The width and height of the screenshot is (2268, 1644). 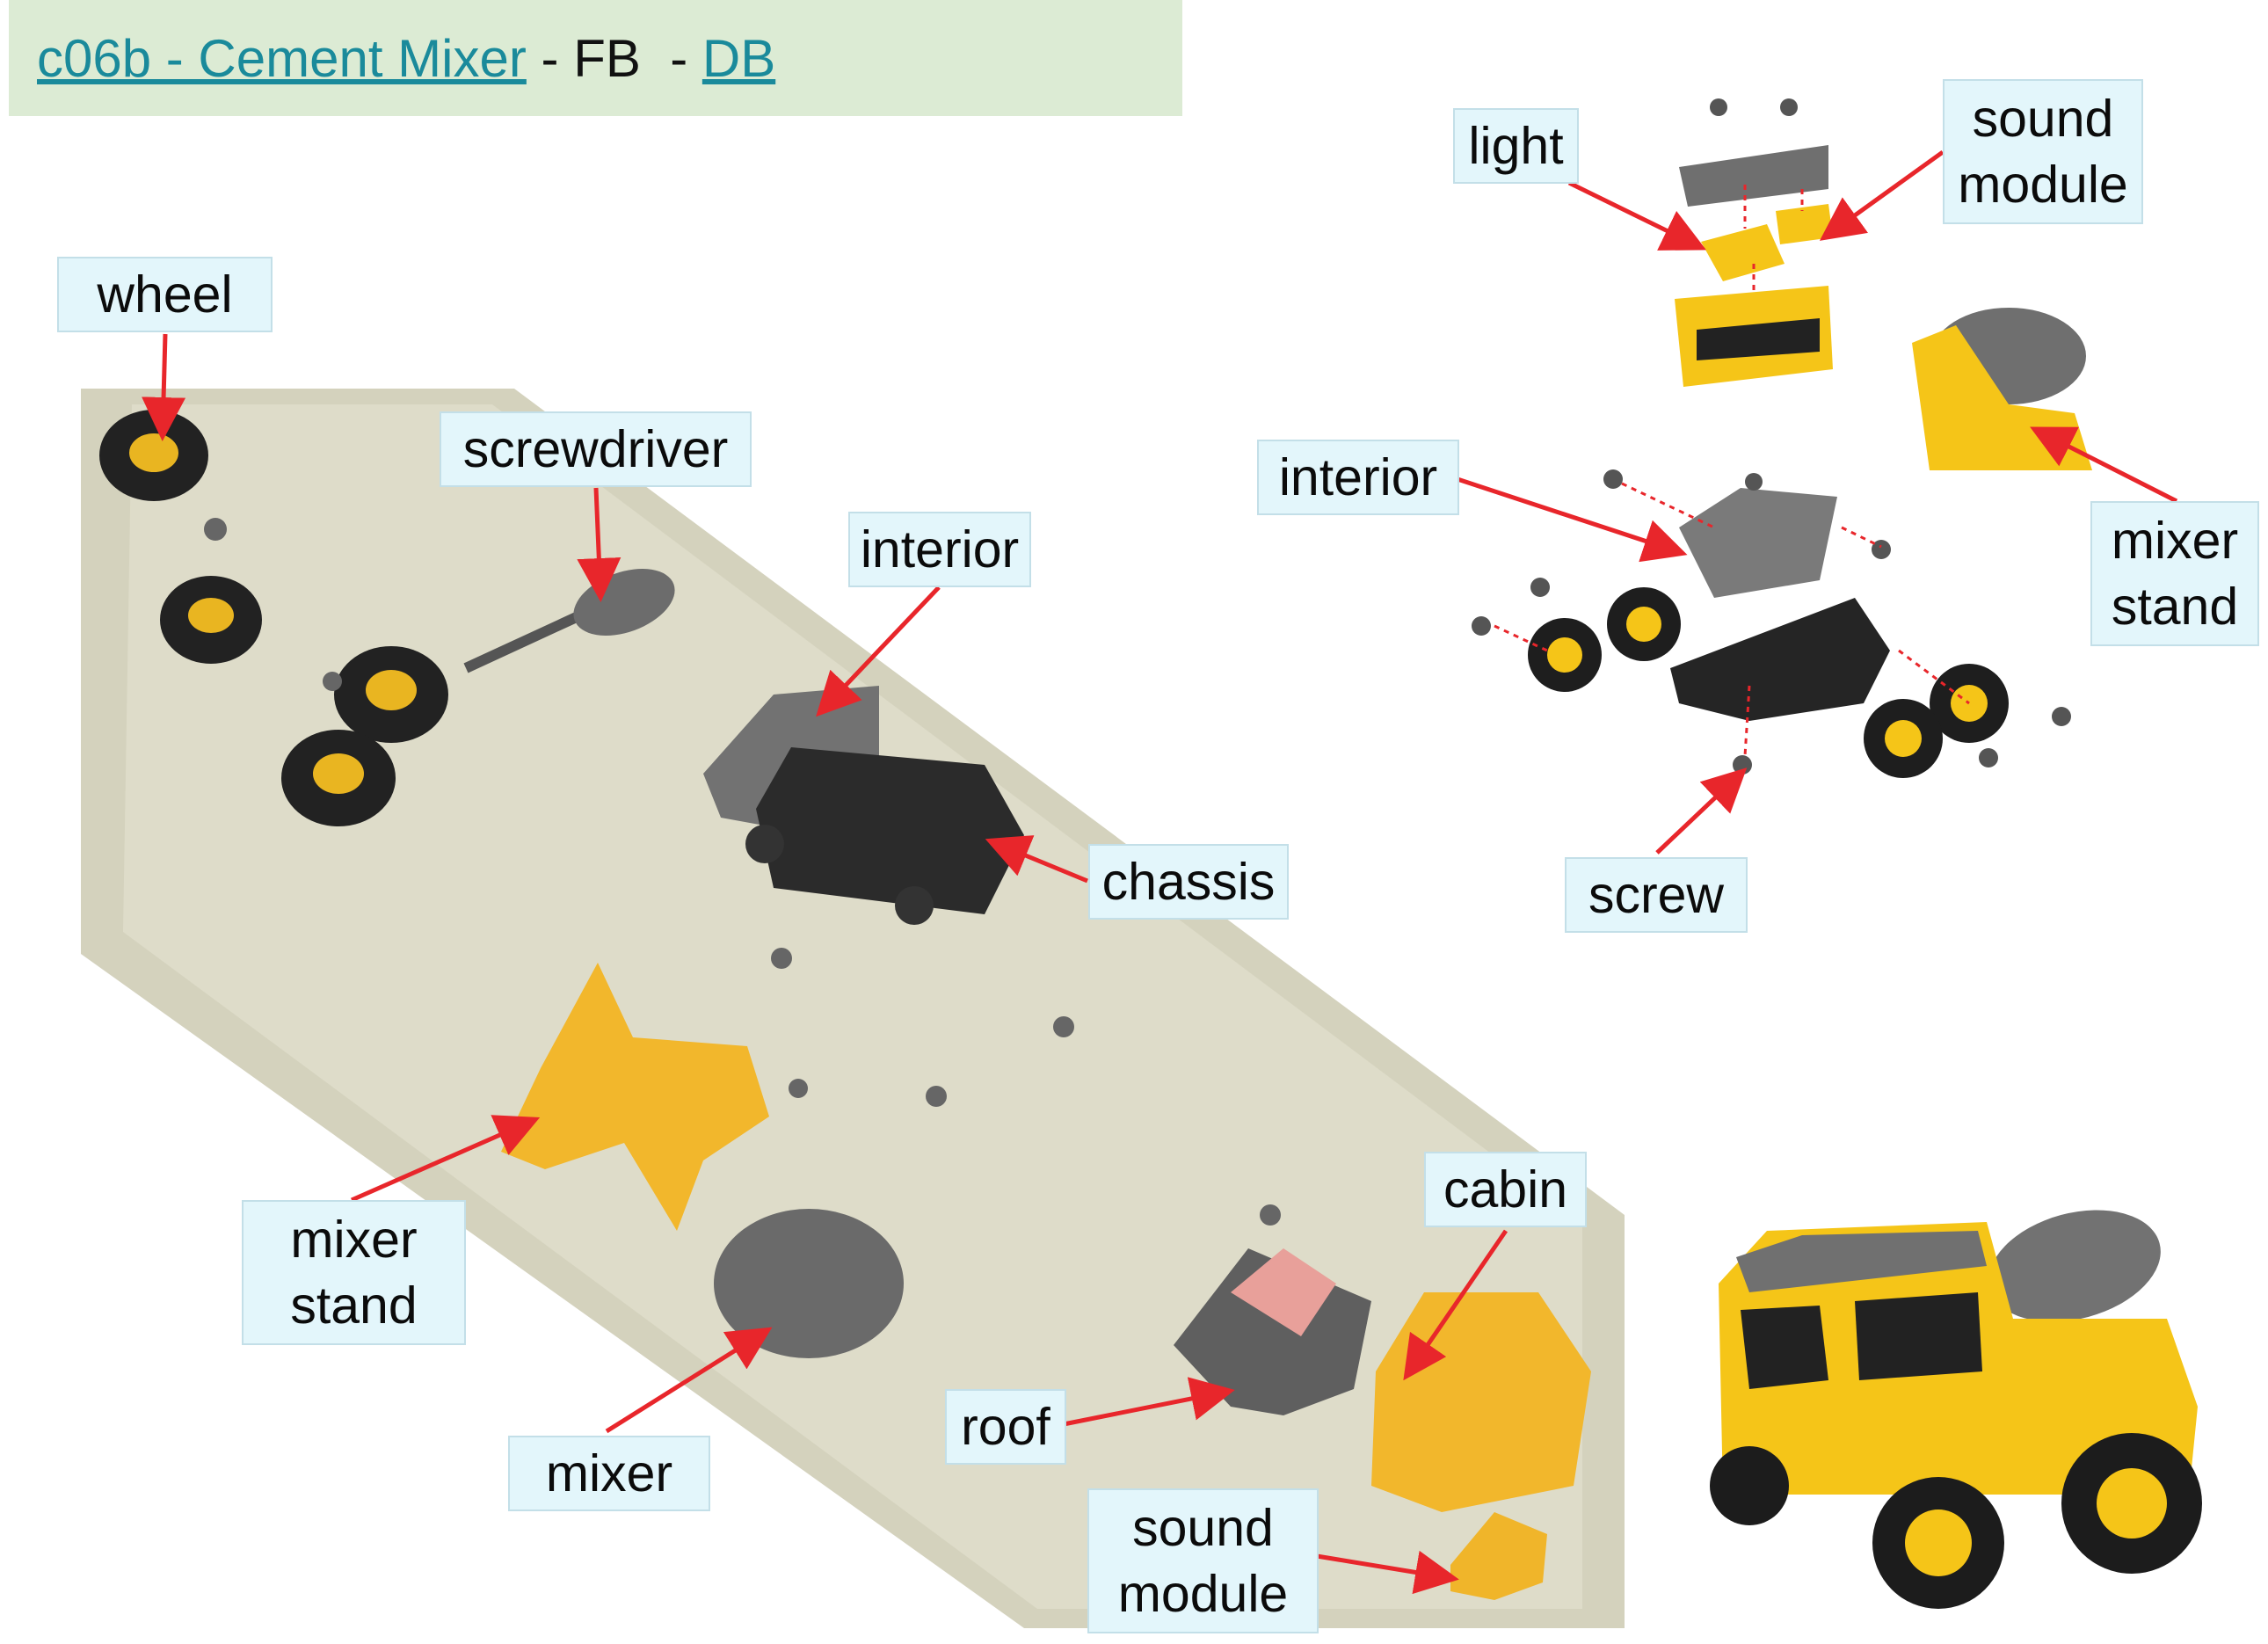 I want to click on finished-truck-image, so click(x=1956, y=1410).